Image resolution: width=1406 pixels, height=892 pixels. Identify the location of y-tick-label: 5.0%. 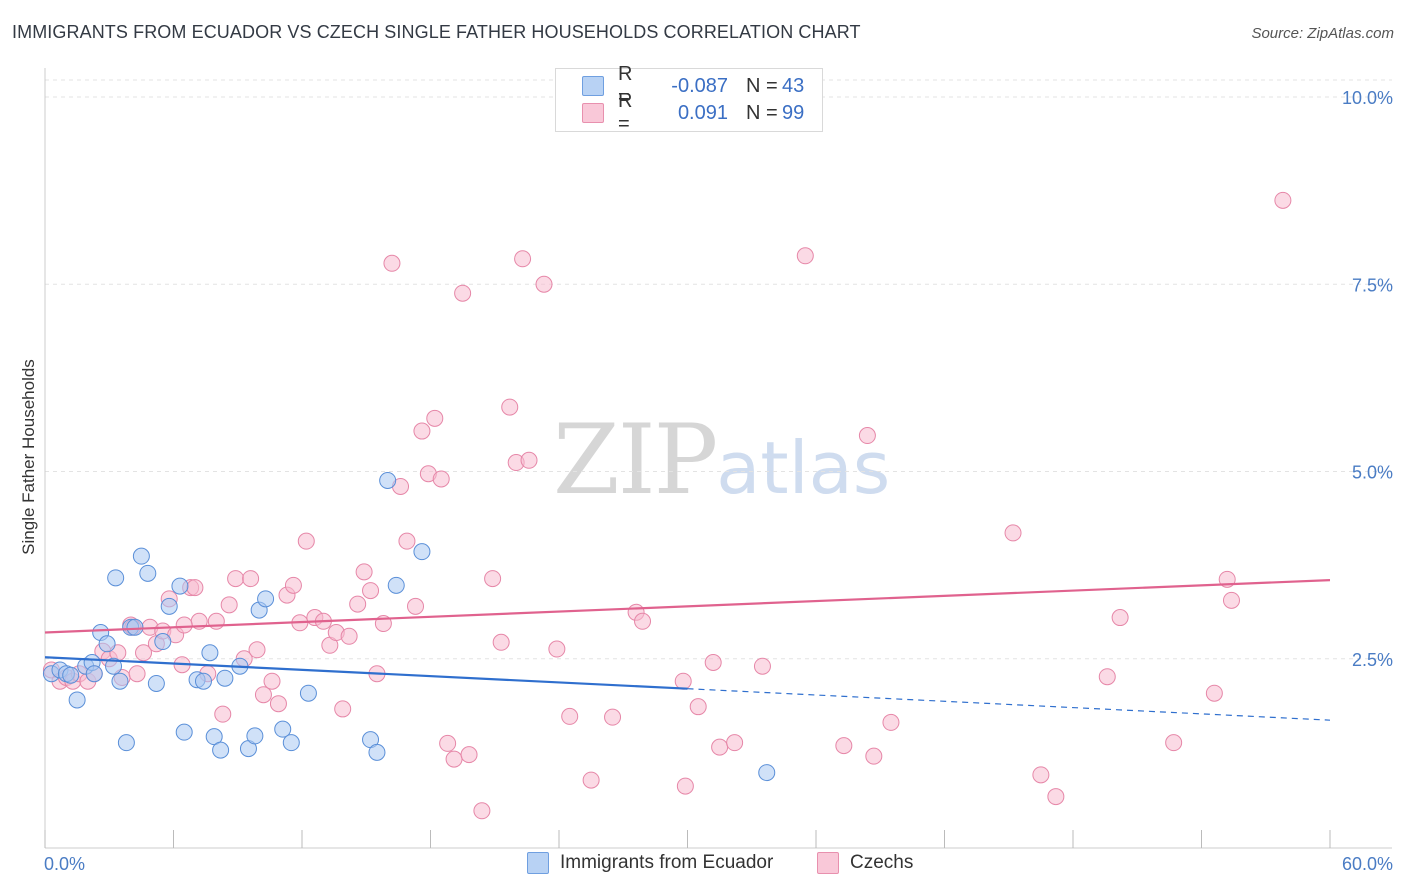
(1372, 473).